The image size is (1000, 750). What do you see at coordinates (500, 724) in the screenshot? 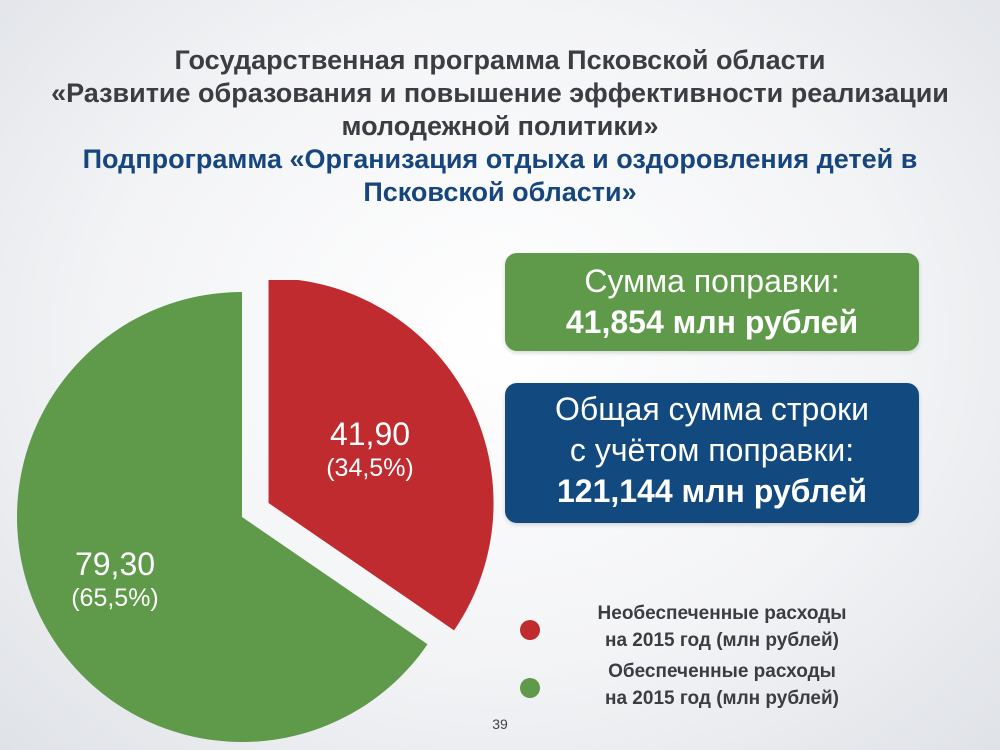
I see `page-number: 39` at bounding box center [500, 724].